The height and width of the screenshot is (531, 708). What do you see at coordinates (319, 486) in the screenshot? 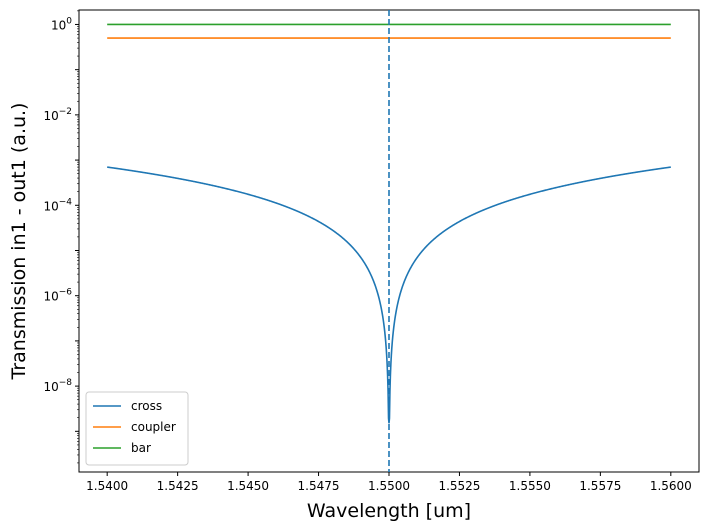
I see `x-tick-label: 1.5475` at bounding box center [319, 486].